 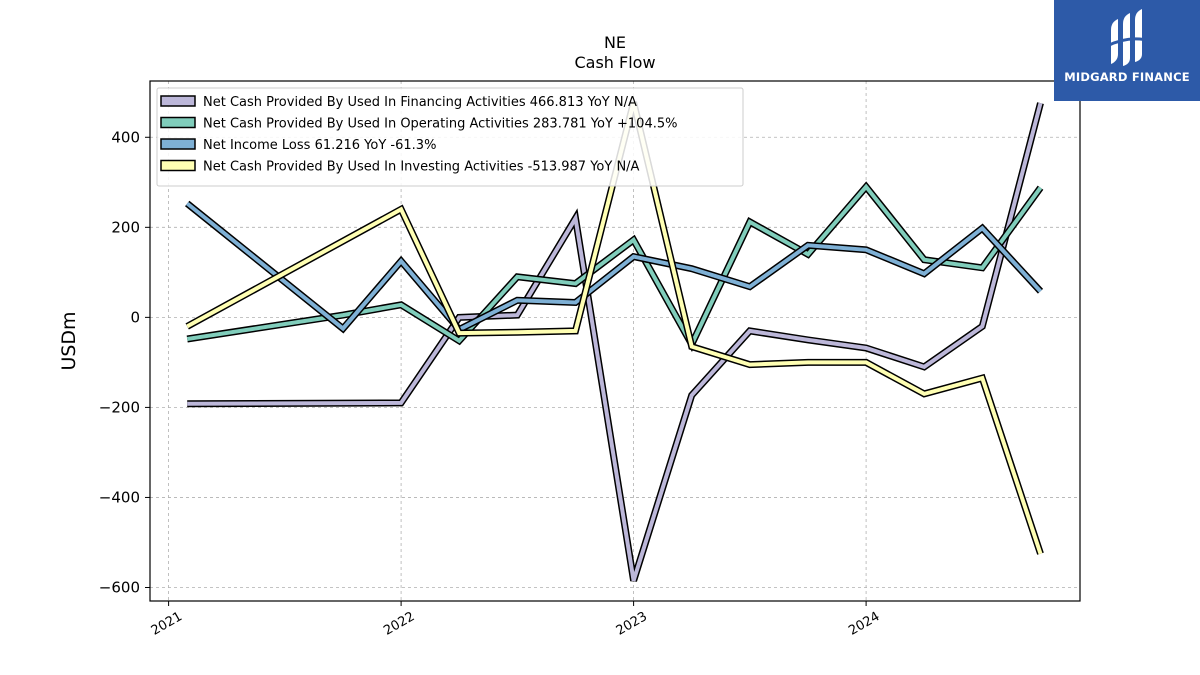 I want to click on x-tick-label: 2023, so click(x=632, y=624).